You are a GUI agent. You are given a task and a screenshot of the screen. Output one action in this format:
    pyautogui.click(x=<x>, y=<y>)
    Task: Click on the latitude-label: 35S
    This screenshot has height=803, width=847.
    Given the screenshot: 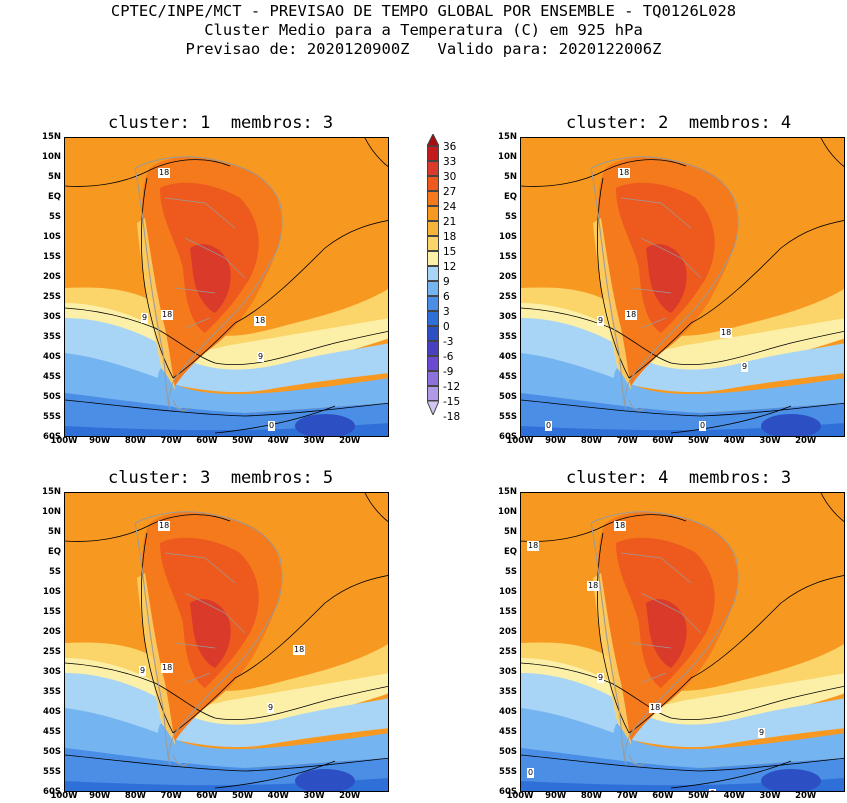 What is the action you would take?
    pyautogui.click(x=508, y=337)
    